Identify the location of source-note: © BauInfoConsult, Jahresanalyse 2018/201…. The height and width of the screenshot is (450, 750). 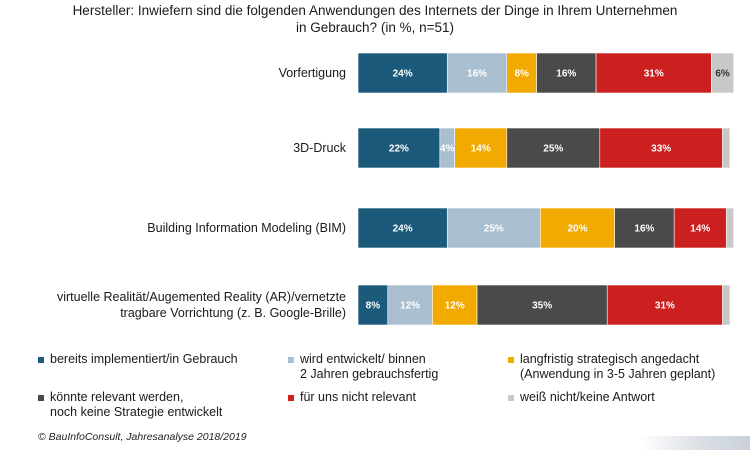
(142, 437).